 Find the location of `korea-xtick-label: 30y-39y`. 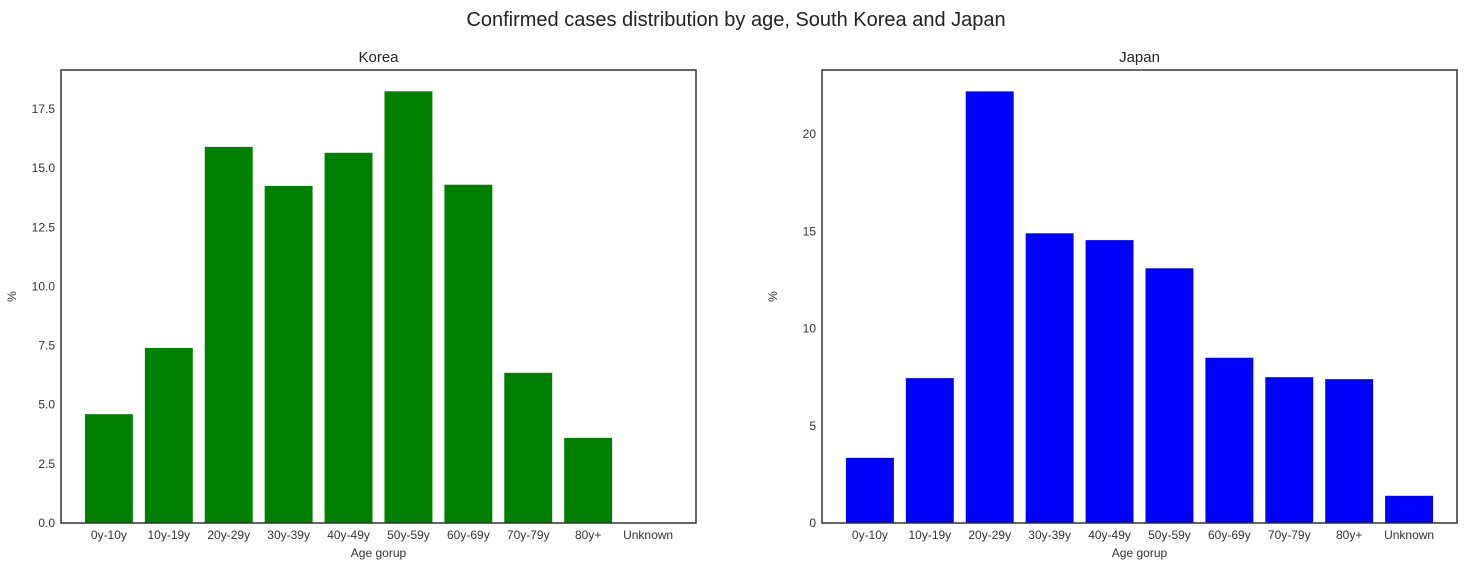

korea-xtick-label: 30y-39y is located at coordinates (288, 535).